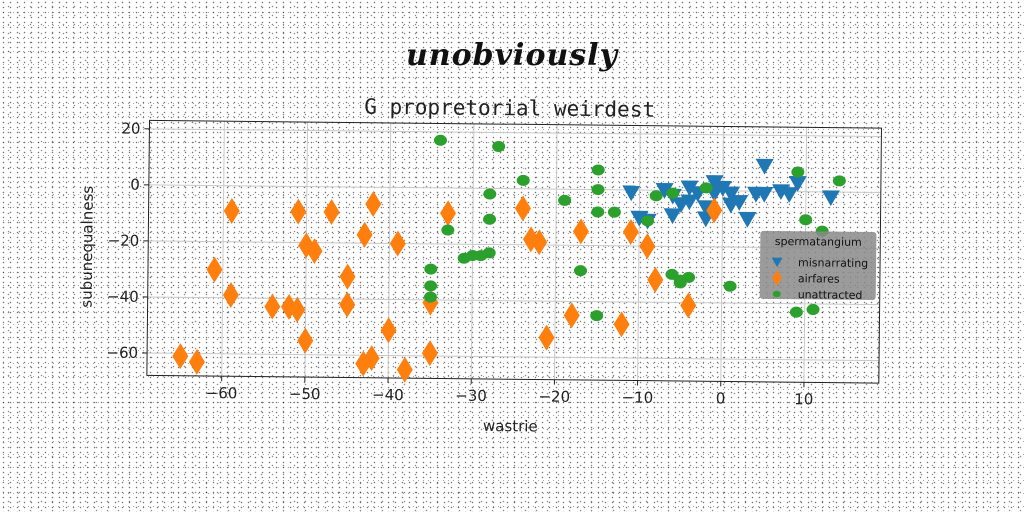 Image resolution: width=1024 pixels, height=512 pixels. What do you see at coordinates (123, 297) in the screenshot?
I see `y-tick-label-3: −40` at bounding box center [123, 297].